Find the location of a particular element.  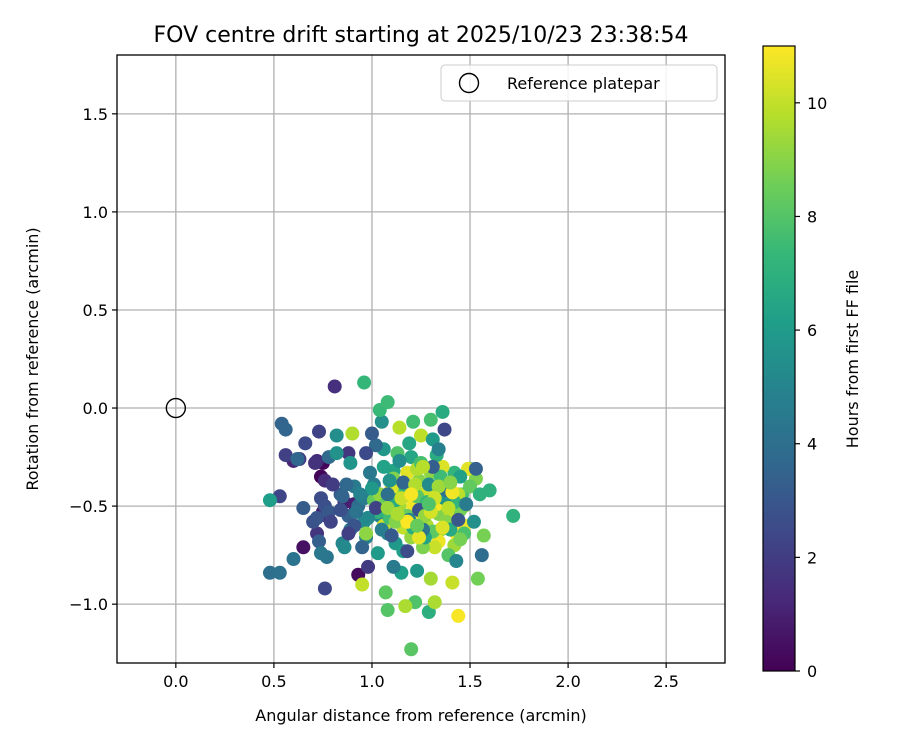

colorbar-label: Hours from first FF file is located at coordinates (852, 359).